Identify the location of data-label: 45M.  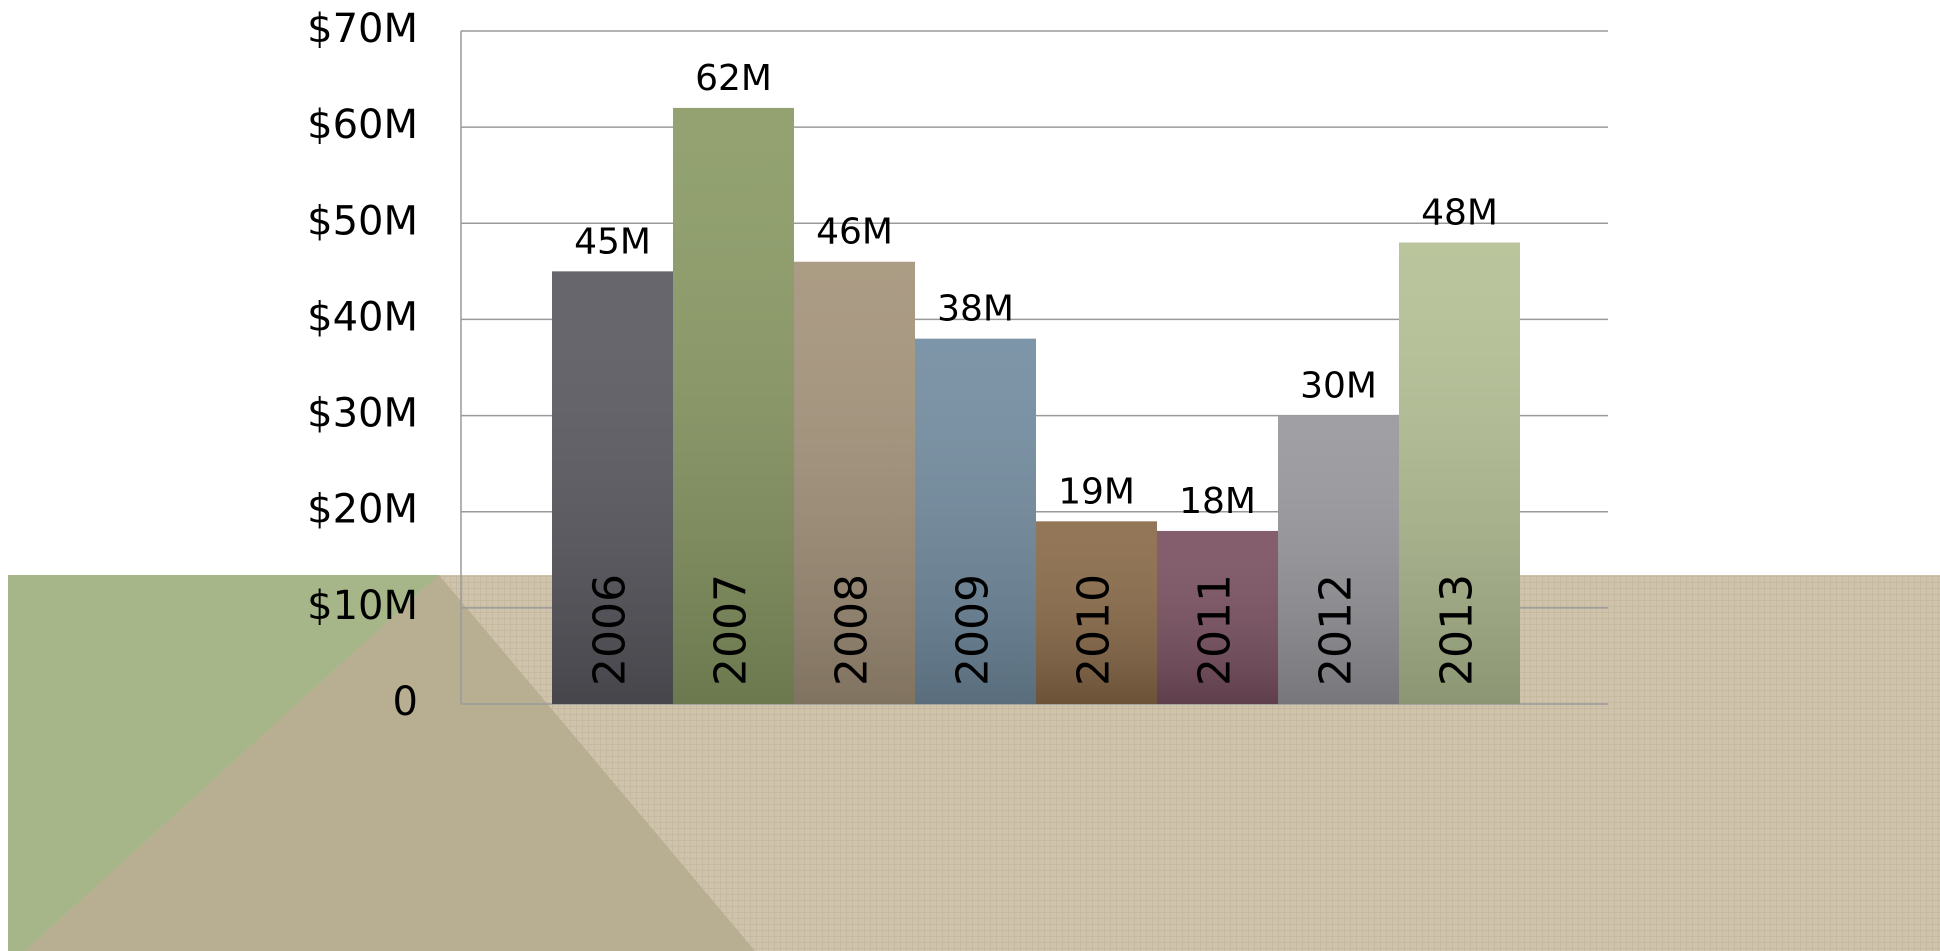
(612, 241).